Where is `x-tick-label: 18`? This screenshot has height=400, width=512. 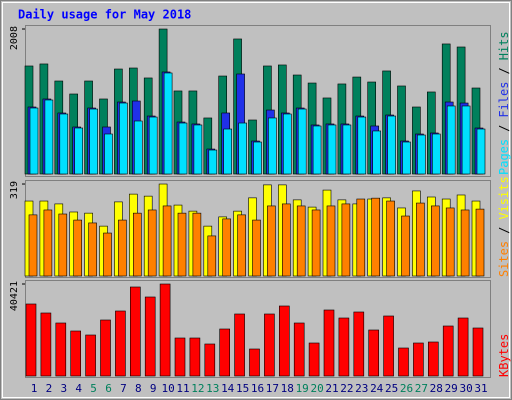 x-tick-label: 18 is located at coordinates (287, 388).